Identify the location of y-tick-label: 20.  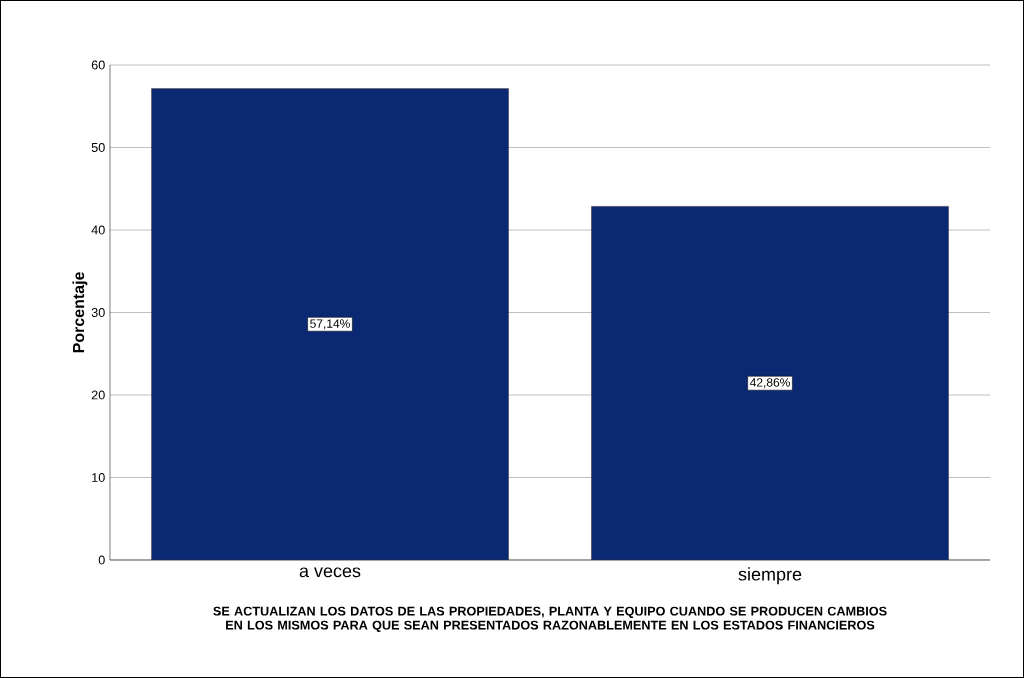
(98, 395).